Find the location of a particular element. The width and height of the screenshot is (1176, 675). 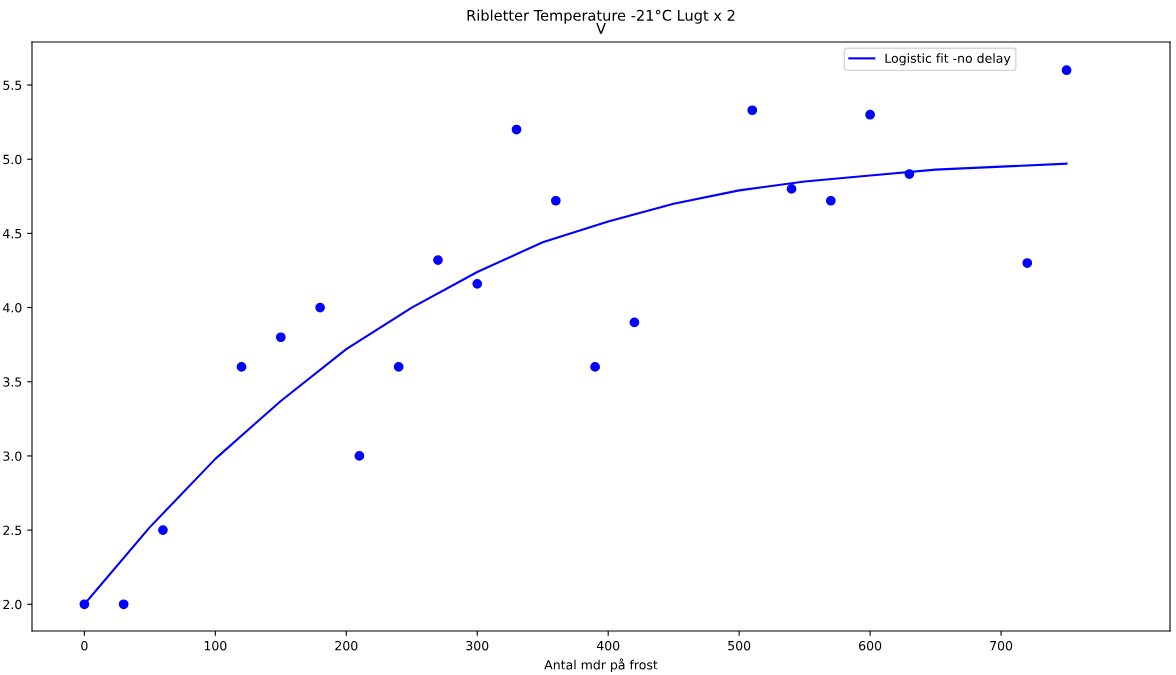

y-tick-label: 5.5 is located at coordinates (12, 85).